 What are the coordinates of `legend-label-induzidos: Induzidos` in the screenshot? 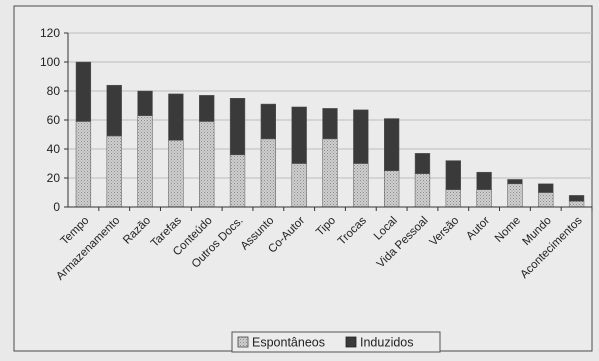 It's located at (387, 343).